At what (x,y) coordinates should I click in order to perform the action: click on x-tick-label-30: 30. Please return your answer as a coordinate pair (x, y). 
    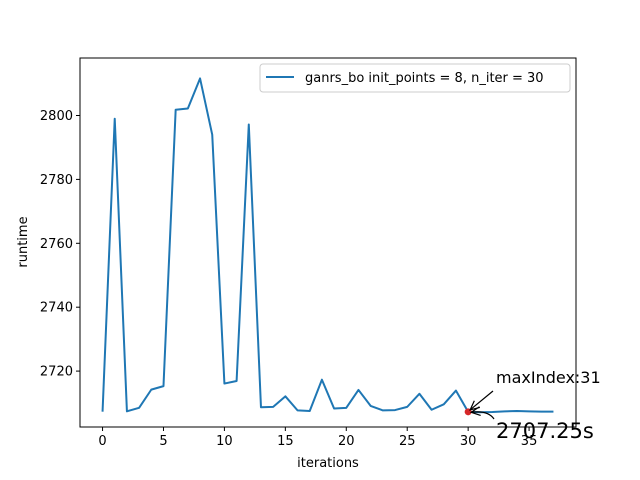
    Looking at the image, I should click on (468, 441).